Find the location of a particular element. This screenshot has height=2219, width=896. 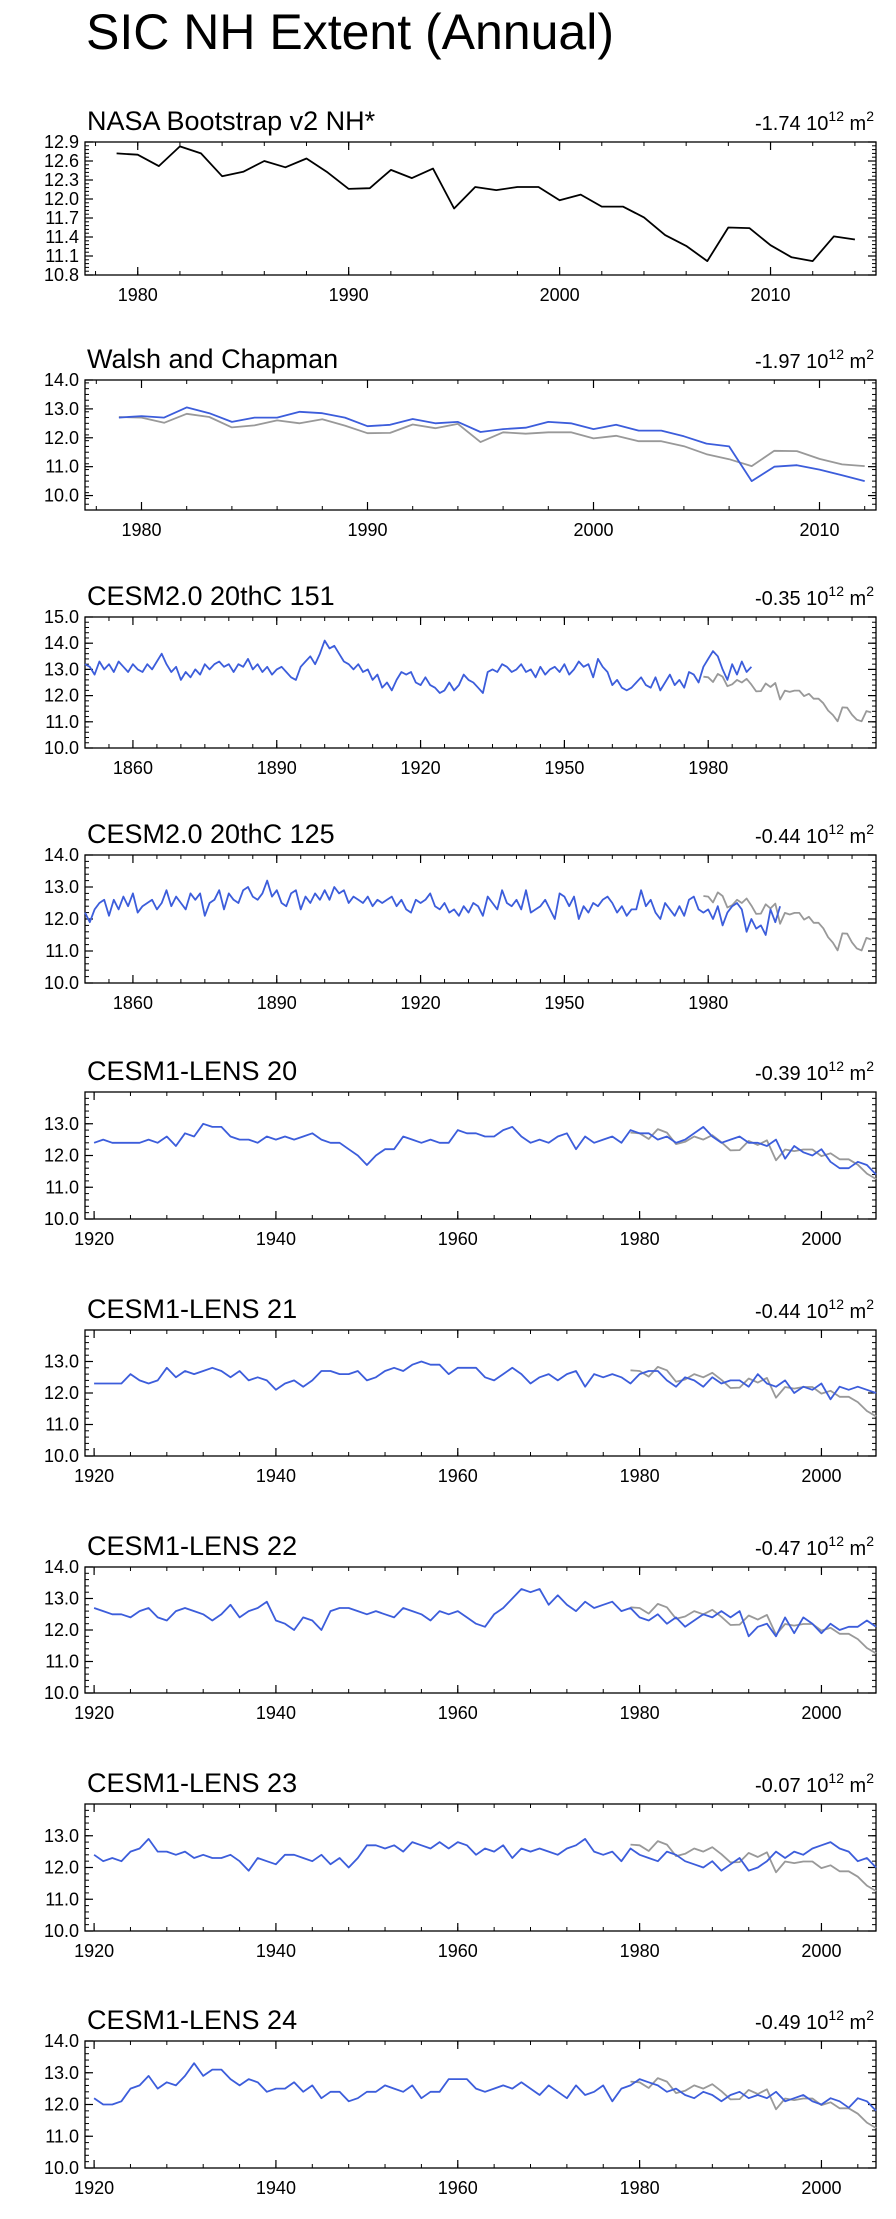

trend-label: -0.39 1012 m2 is located at coordinates (814, 1071).